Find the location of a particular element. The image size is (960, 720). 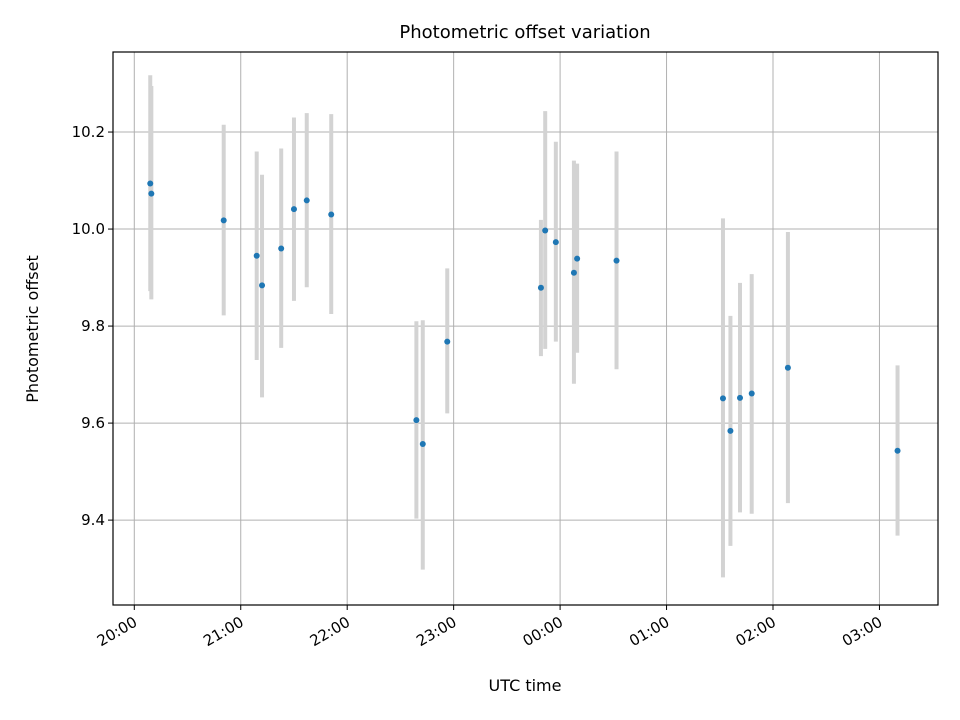

y-tick-label: 9.8 is located at coordinates (93, 326).